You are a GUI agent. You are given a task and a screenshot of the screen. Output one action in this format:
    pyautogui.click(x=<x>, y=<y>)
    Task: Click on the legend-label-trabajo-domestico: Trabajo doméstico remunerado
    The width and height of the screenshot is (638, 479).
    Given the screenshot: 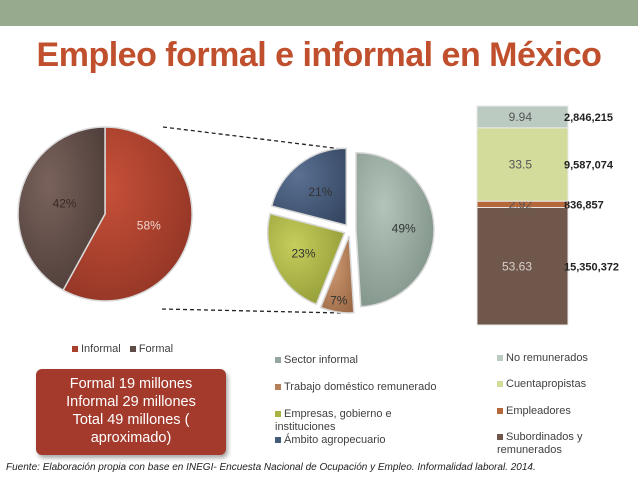 What is the action you would take?
    pyautogui.click(x=360, y=387)
    